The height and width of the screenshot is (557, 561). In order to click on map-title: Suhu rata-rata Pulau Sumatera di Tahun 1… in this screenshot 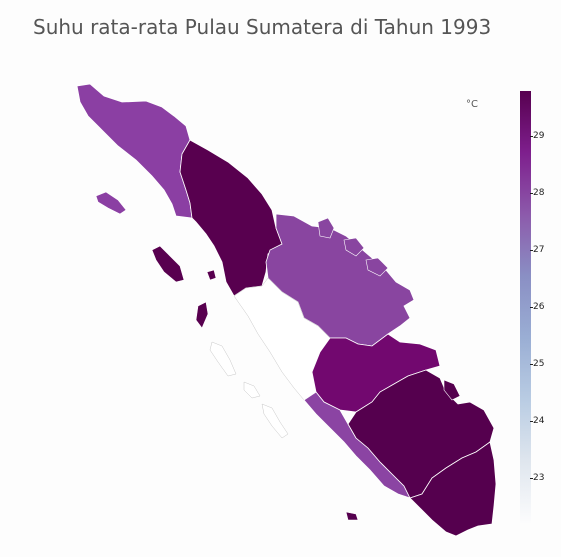, I will do `click(262, 27)`.